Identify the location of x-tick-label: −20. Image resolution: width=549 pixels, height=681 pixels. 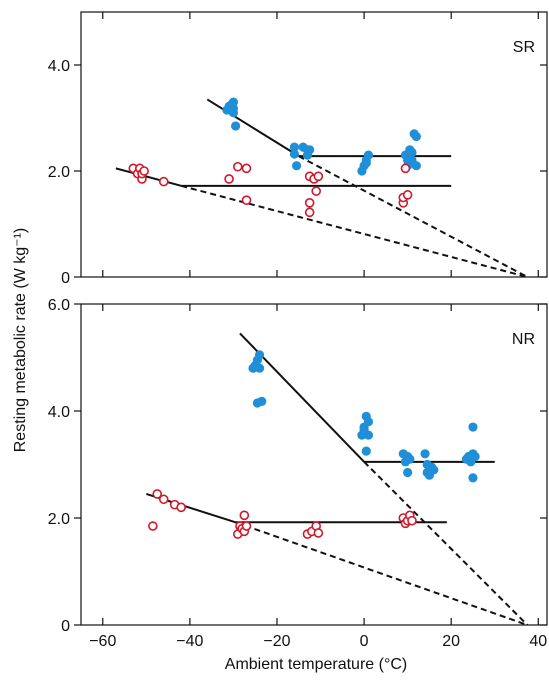
(276, 641).